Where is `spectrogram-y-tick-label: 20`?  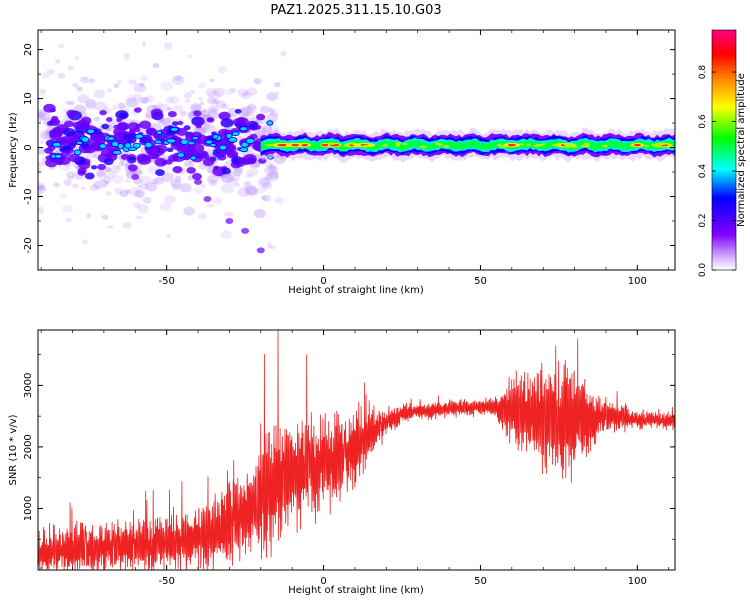
spectrogram-y-tick-label: 20 is located at coordinates (28, 49).